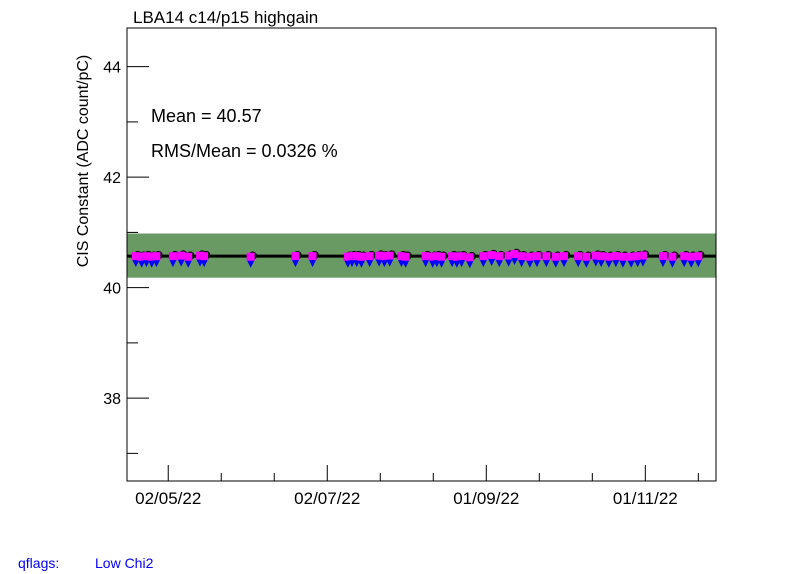  Describe the element at coordinates (244, 151) in the screenshot. I see `rms-stat: RMS/Mean = 0.0326 %` at that location.